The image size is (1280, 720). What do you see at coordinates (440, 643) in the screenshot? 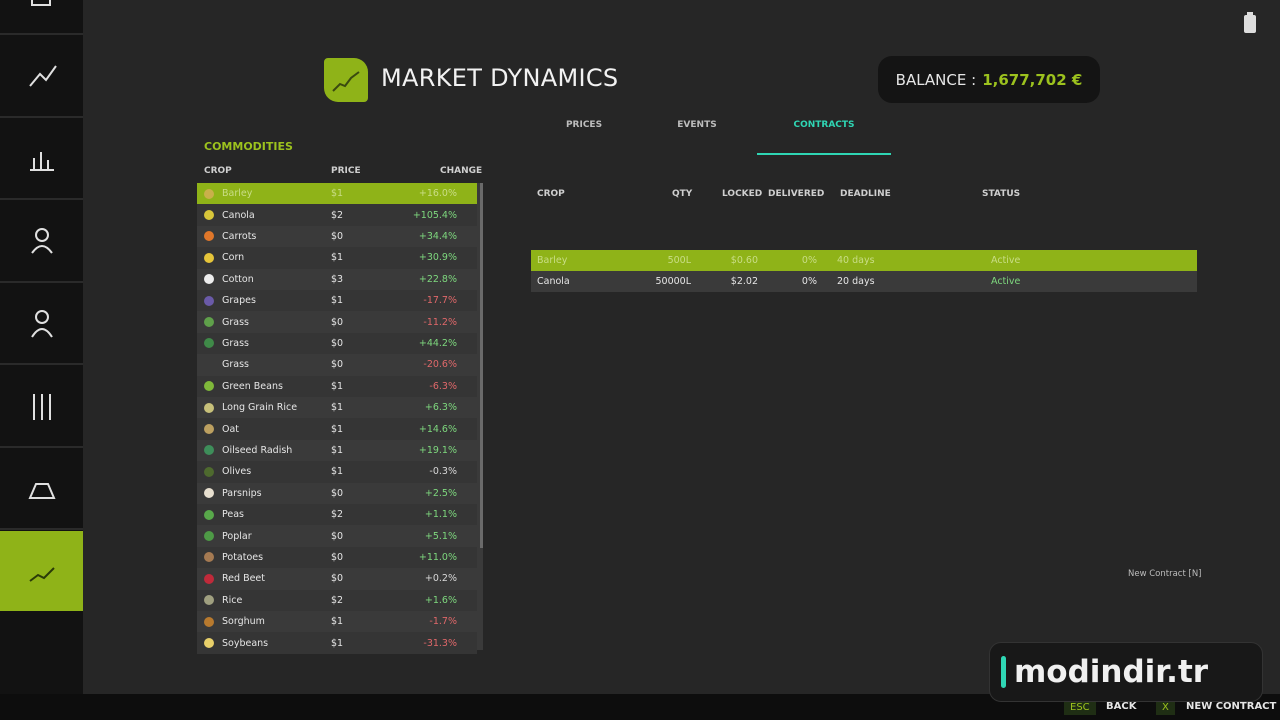
I see `crop-change: -31.3%` at bounding box center [440, 643].